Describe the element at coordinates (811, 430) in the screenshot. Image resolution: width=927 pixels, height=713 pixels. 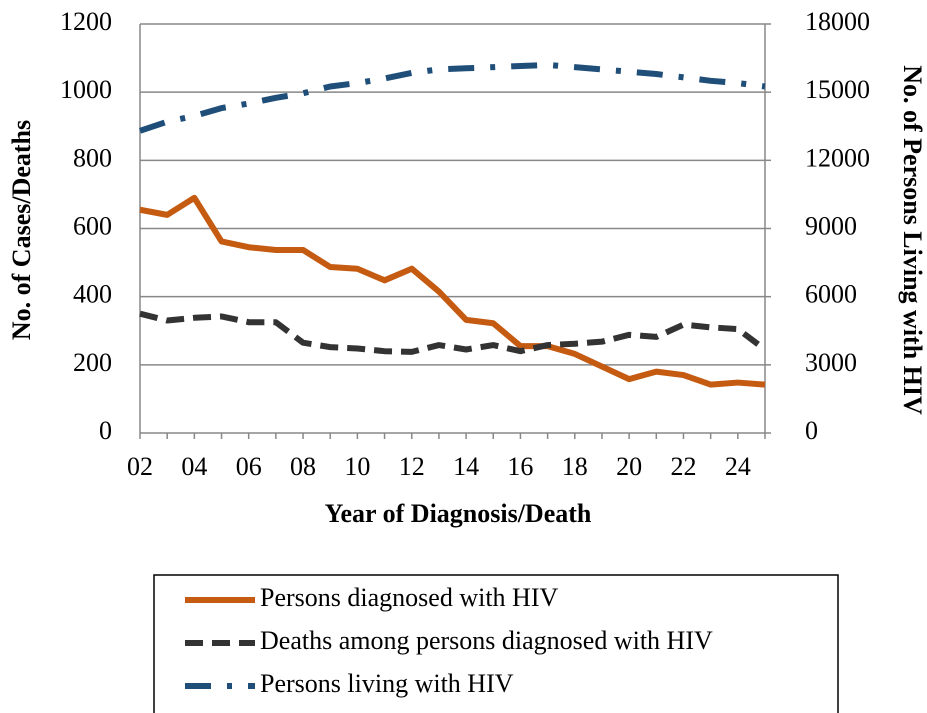
I see `y2-tick-label: 0` at that location.